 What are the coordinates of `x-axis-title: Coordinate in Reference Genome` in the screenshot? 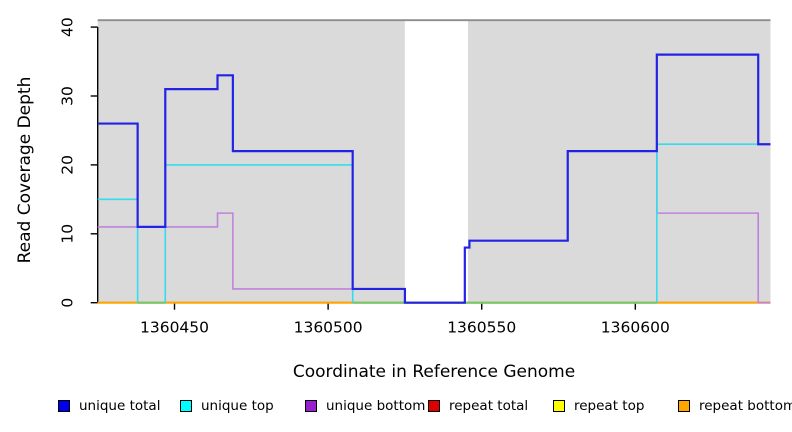 It's located at (434, 372).